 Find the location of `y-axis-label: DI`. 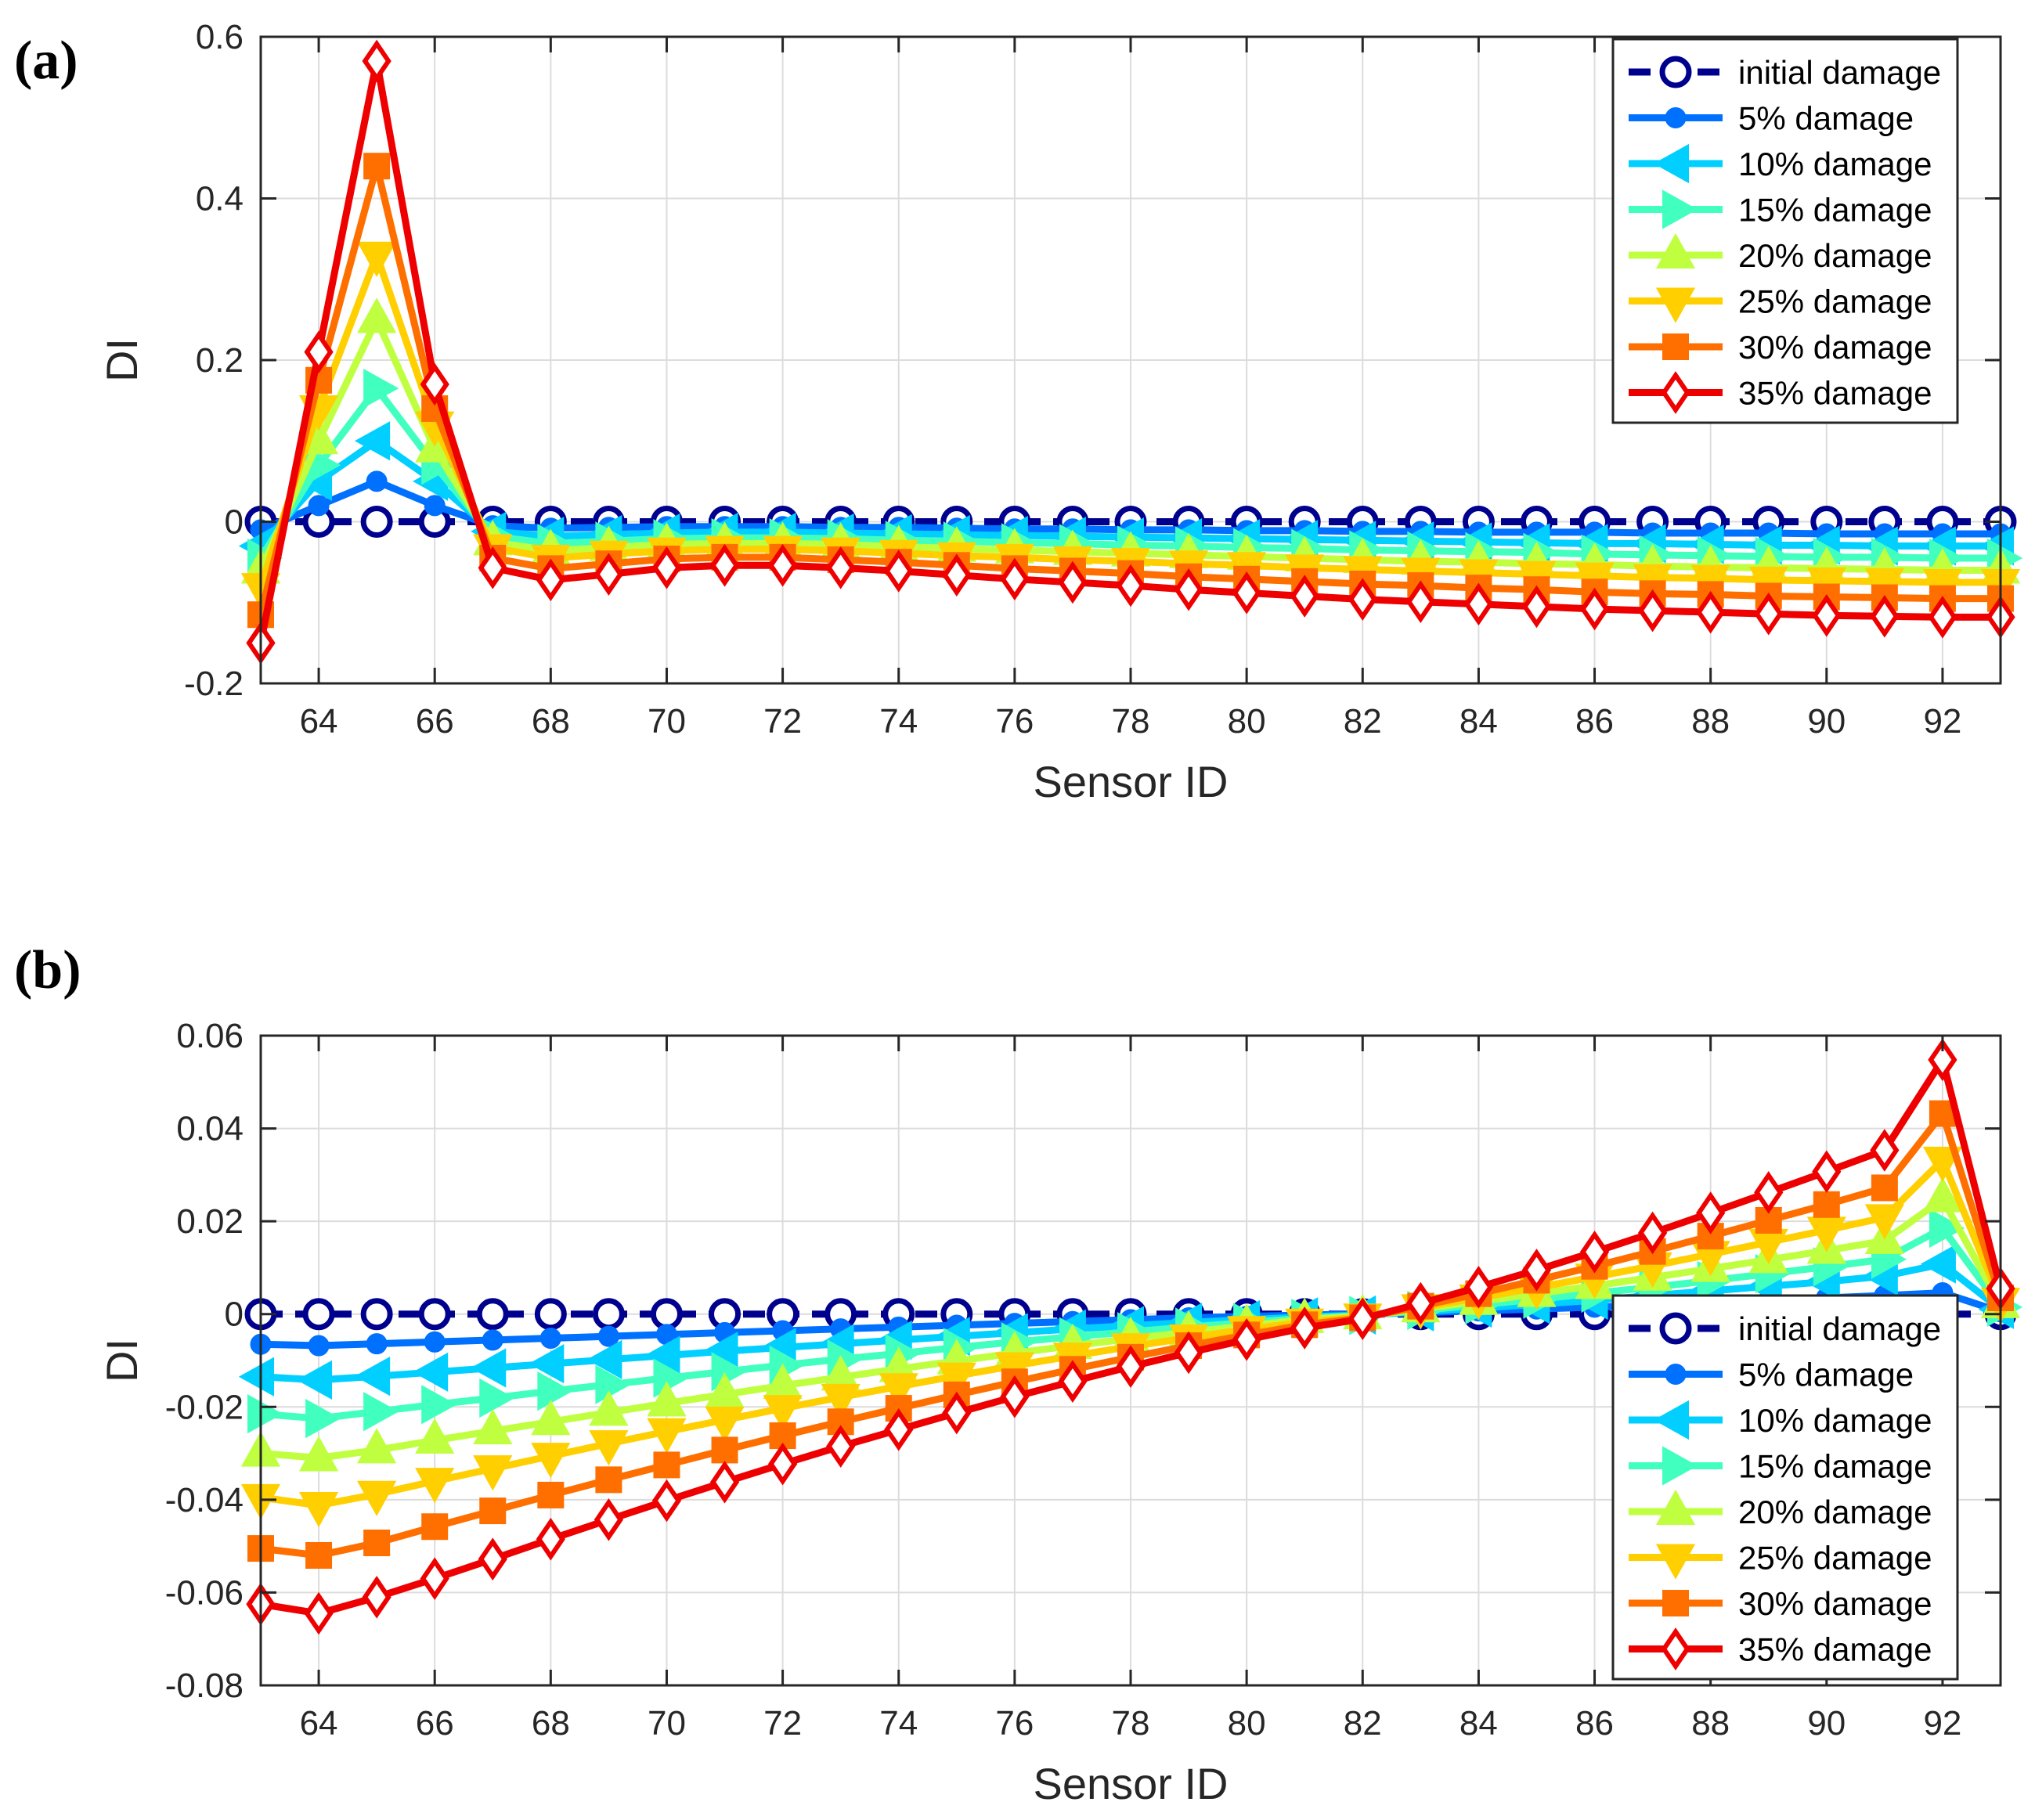

y-axis-label: DI is located at coordinates (121, 1360).